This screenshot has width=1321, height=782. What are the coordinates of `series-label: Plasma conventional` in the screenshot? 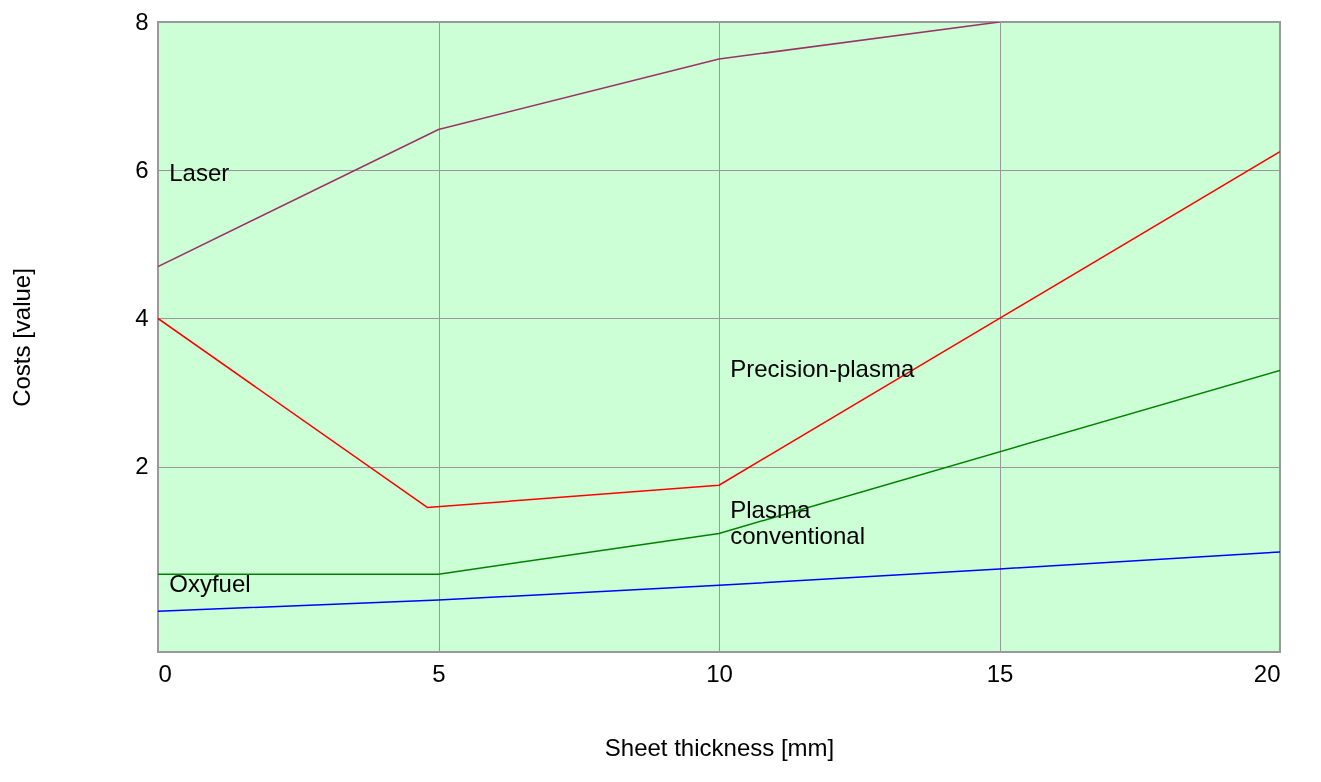 It's located at (797, 523).